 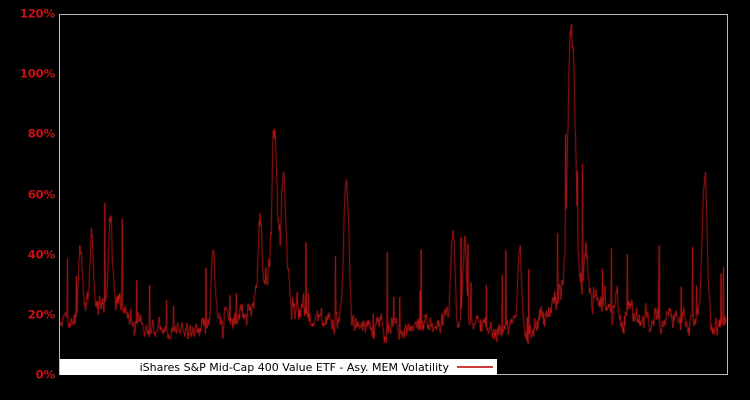 I want to click on y-axis-tick-label: 120%, so click(x=37, y=13).